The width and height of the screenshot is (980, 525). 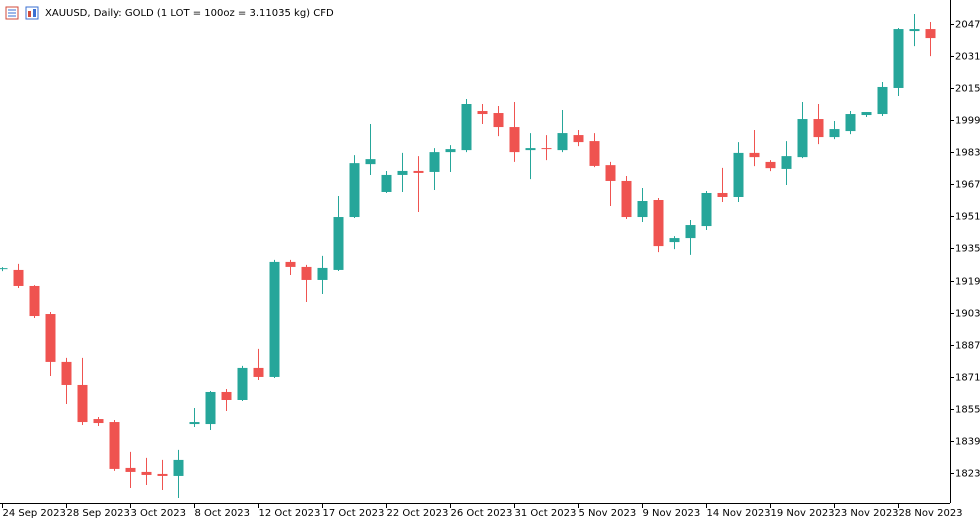 I want to click on x-tick-label: 9 Nov 2023, so click(x=672, y=513).